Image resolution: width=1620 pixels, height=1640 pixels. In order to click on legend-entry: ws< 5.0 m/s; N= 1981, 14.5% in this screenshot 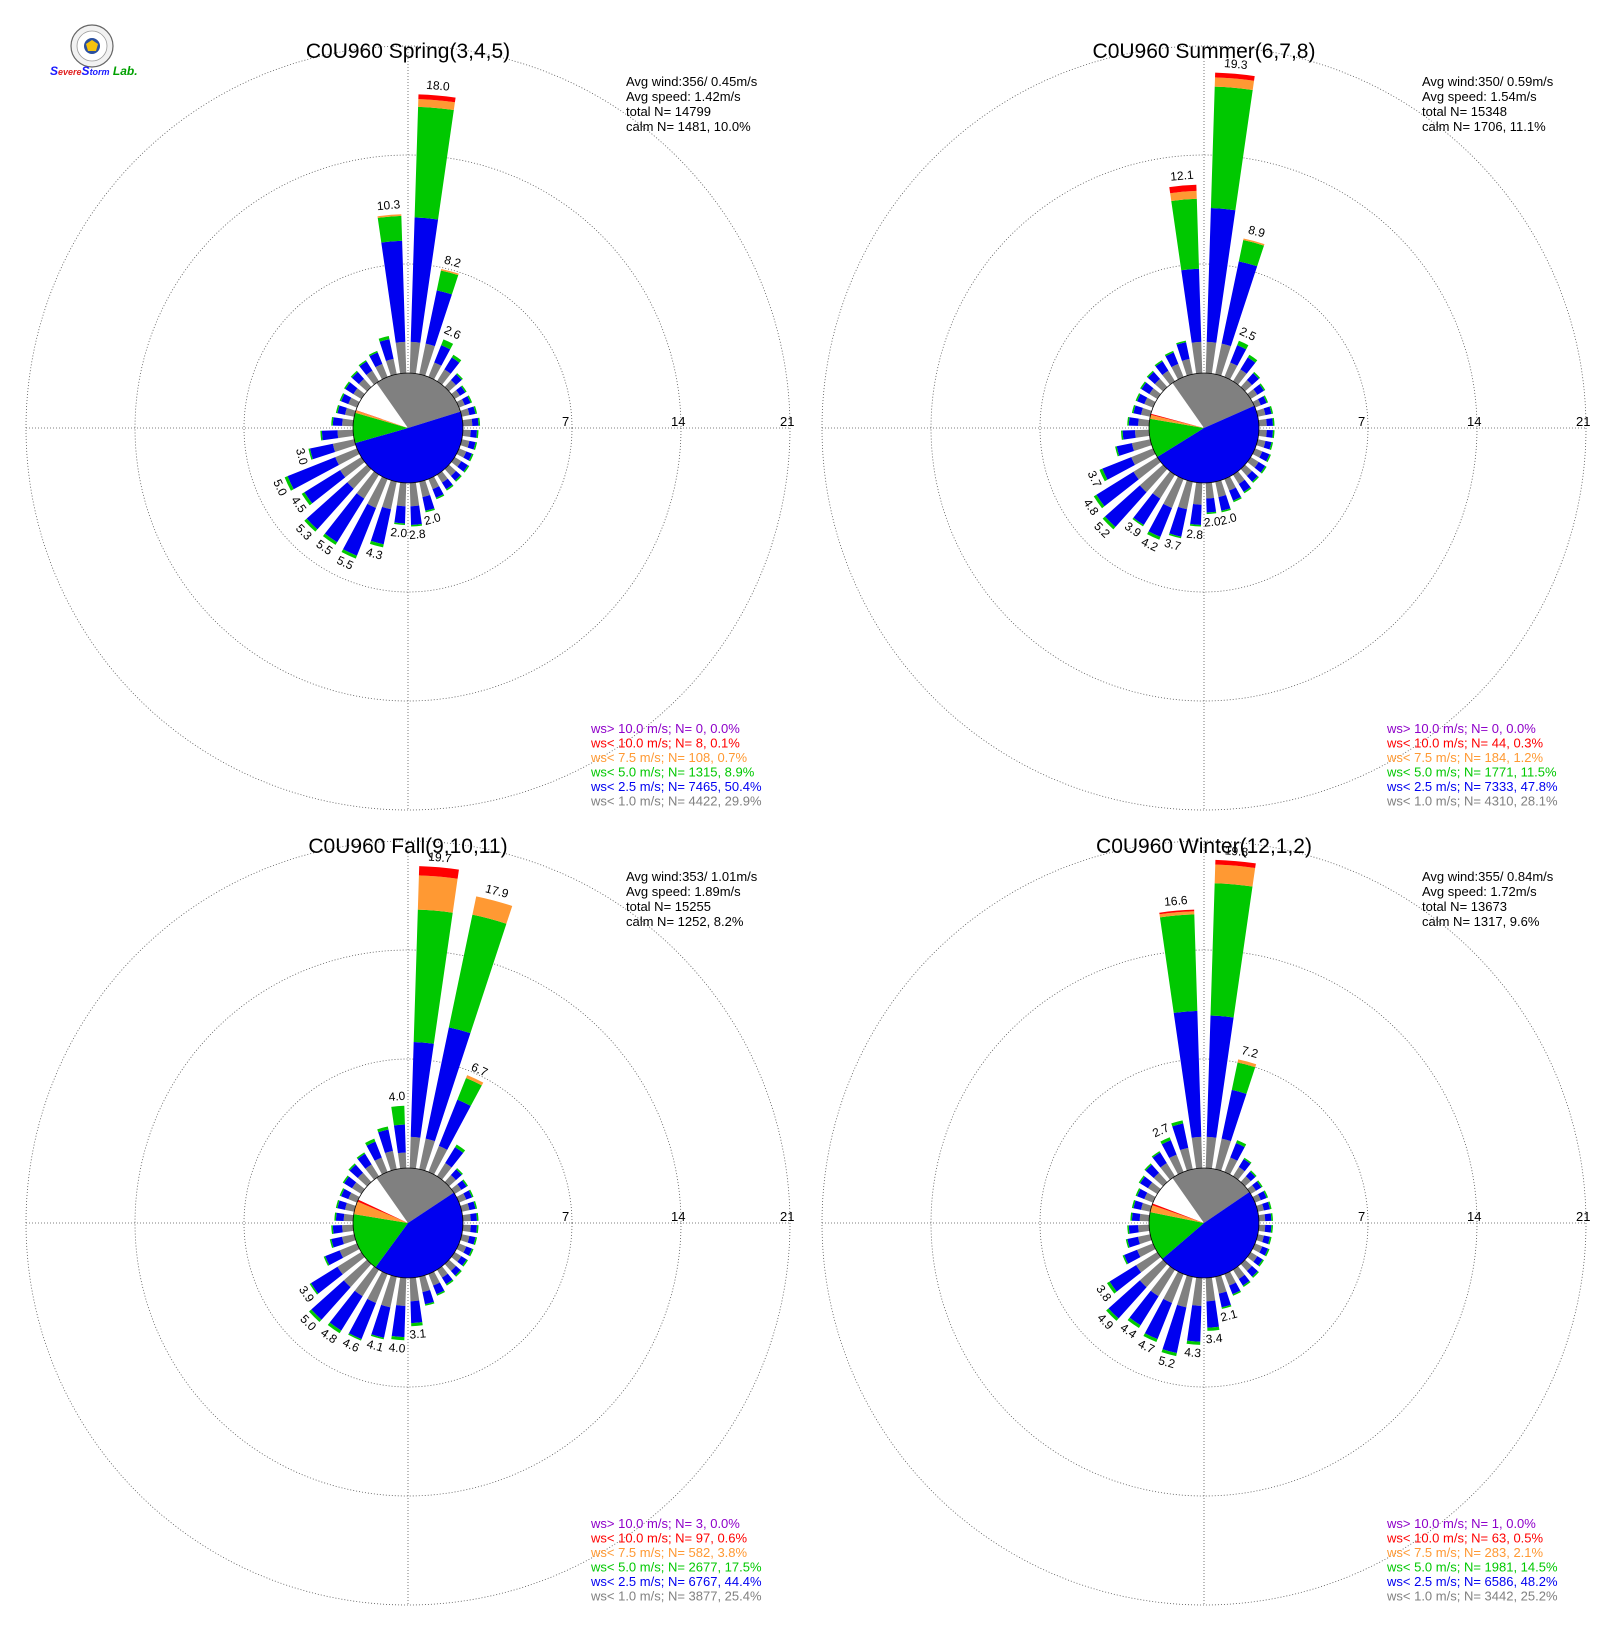, I will do `click(1472, 1567)`.